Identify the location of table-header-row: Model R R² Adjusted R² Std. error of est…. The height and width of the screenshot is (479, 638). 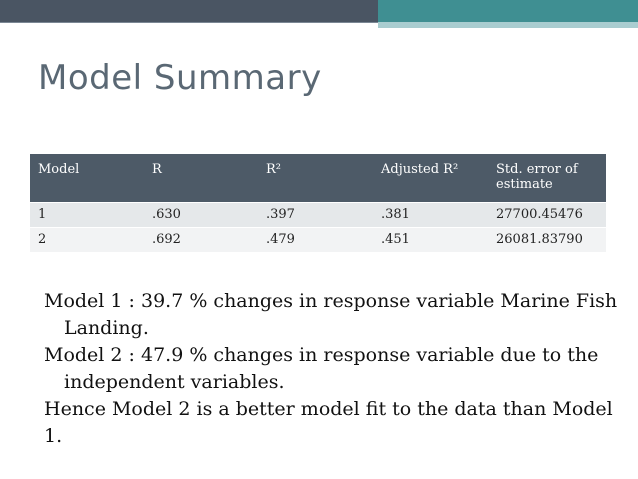
(318, 178).